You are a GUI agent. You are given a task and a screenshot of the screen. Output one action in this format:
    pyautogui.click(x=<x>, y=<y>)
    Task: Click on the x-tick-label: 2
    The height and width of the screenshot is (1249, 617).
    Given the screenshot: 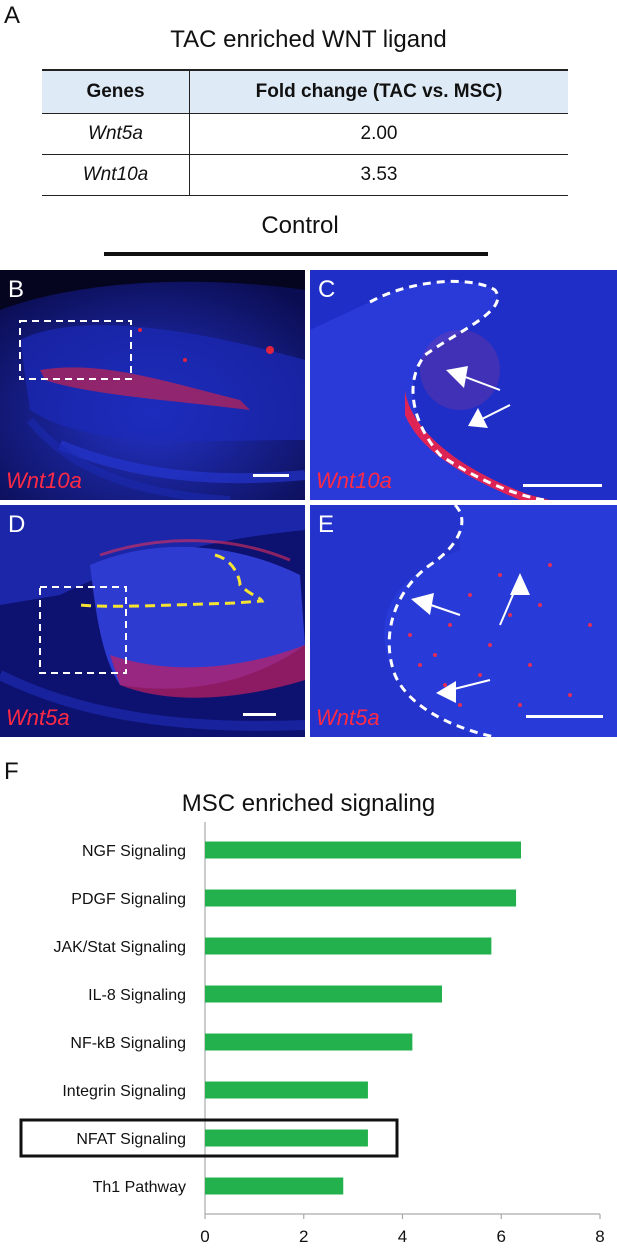 What is the action you would take?
    pyautogui.click(x=303, y=1236)
    